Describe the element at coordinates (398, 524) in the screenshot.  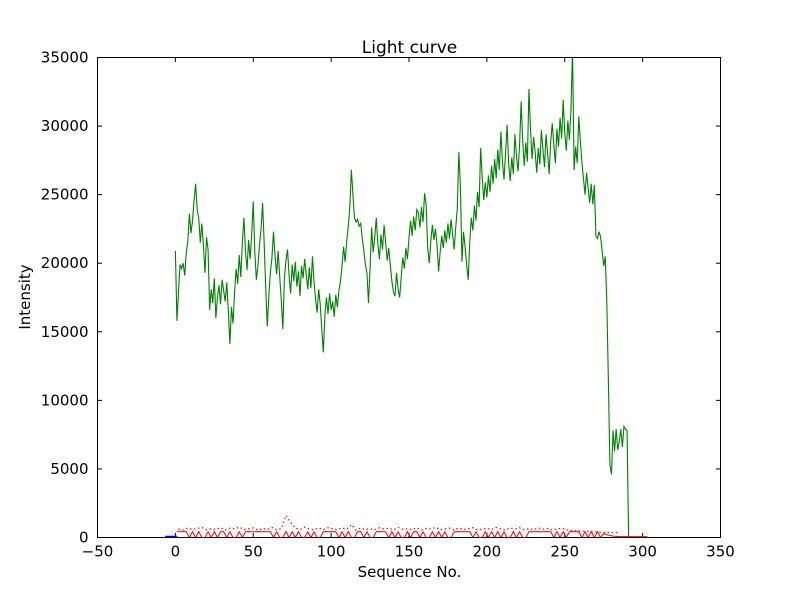
I see `series-background-dotted` at that location.